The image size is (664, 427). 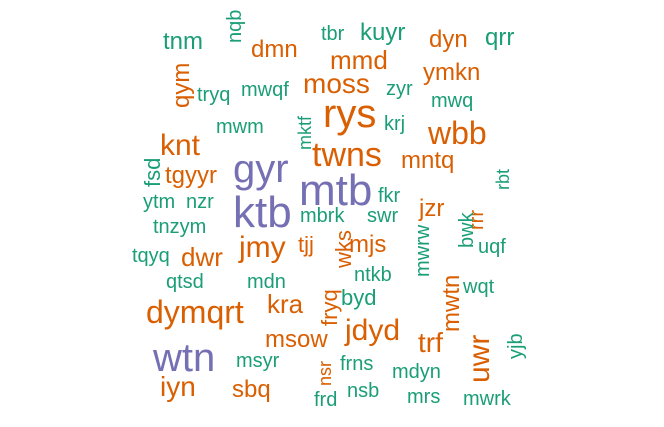 What do you see at coordinates (240, 127) in the screenshot?
I see `cloud-word-mwm: mwm` at bounding box center [240, 127].